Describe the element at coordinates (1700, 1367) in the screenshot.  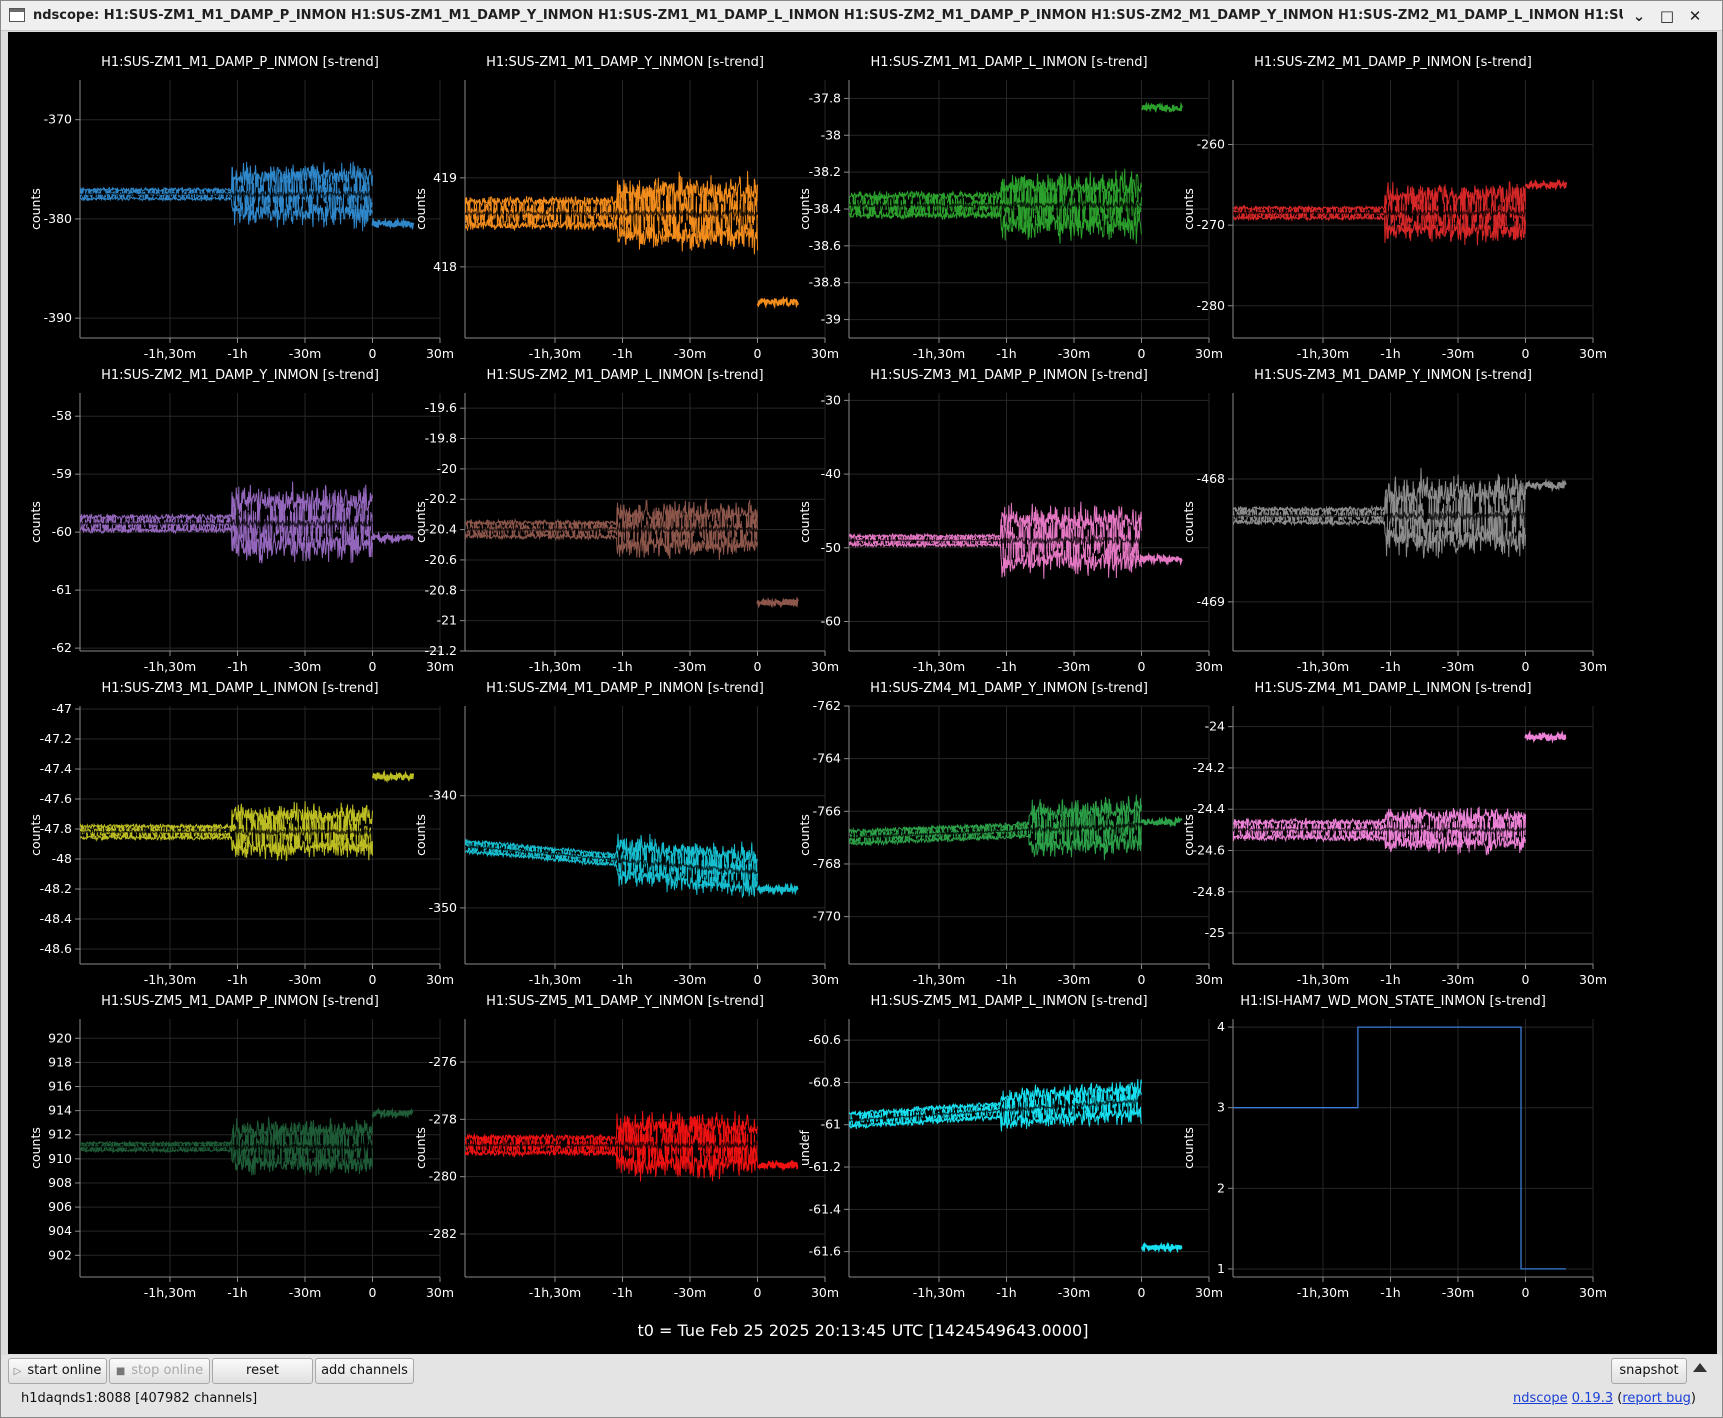
I see `expand-up-icon` at that location.